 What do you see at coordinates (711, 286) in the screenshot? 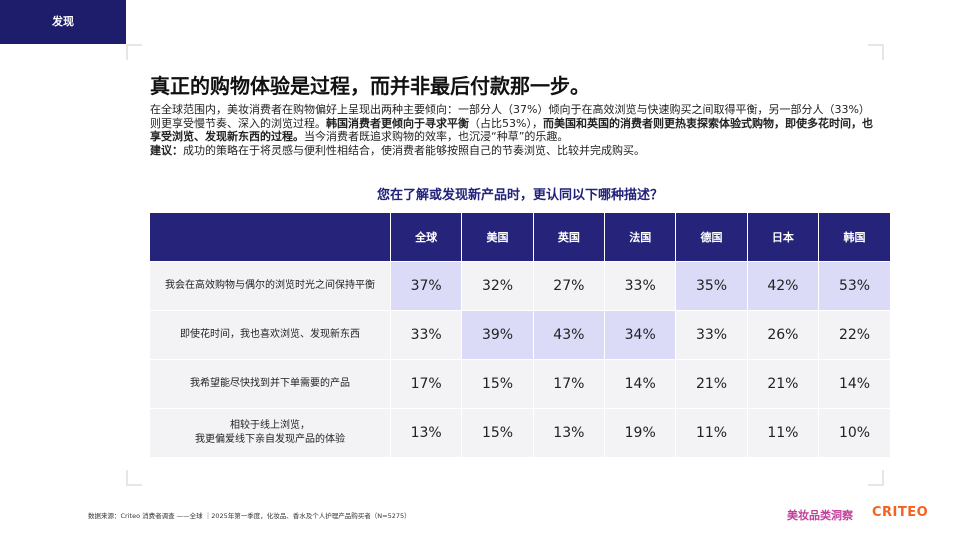
I see `value-cell: 35%` at bounding box center [711, 286].